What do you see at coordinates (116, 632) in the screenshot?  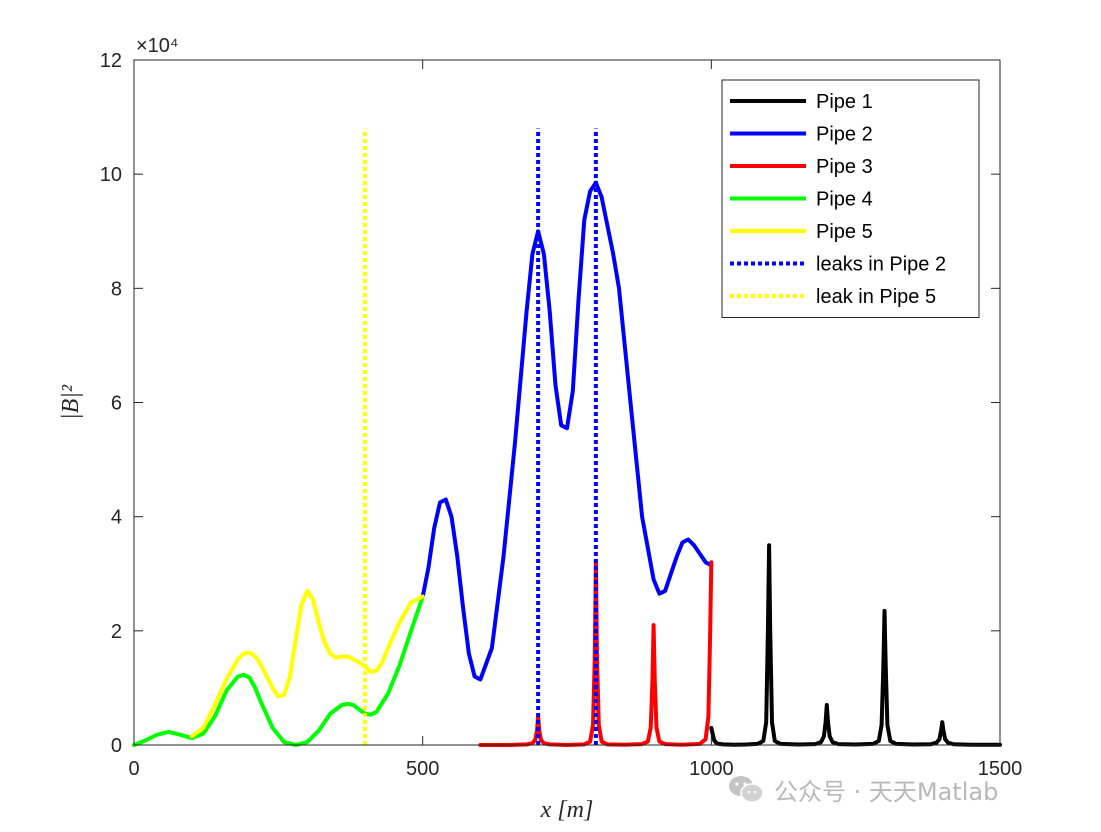 I see `y-tick-label: 2` at bounding box center [116, 632].